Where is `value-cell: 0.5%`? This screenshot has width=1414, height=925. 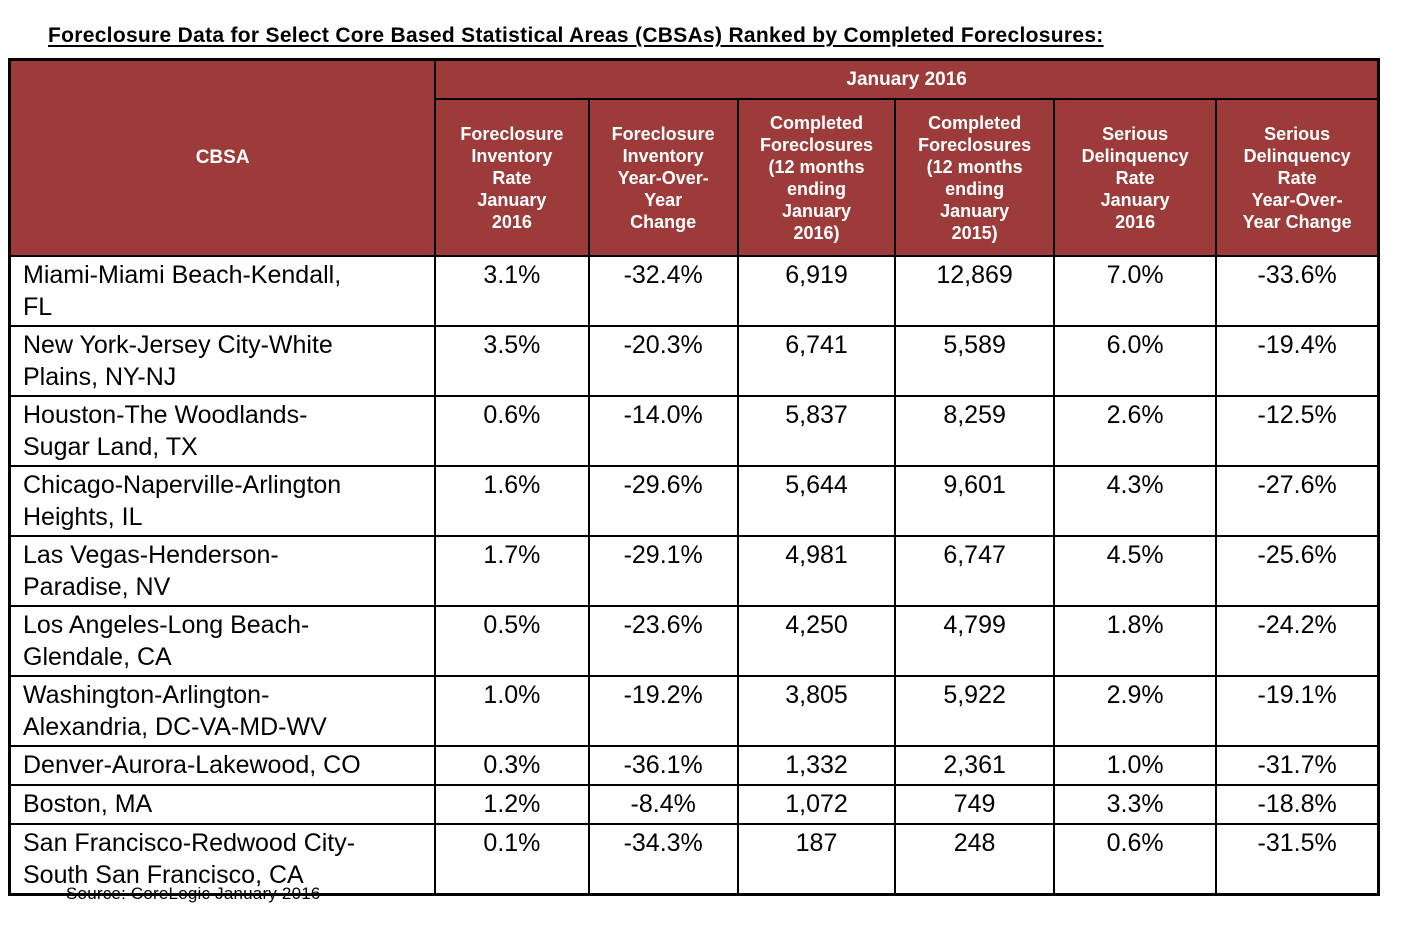 value-cell: 0.5% is located at coordinates (512, 641).